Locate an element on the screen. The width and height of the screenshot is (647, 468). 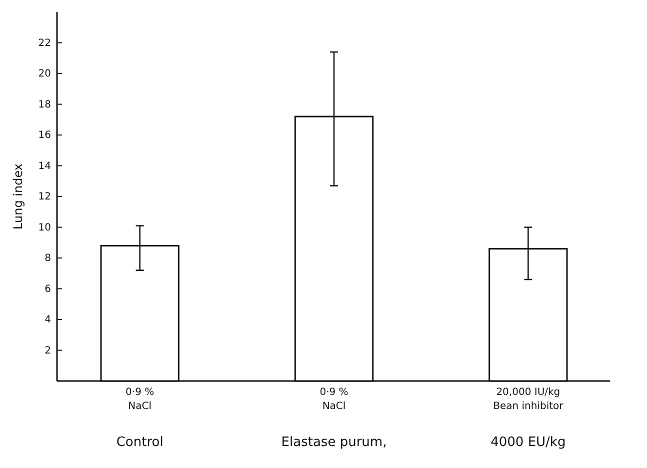
y-tick-label: 14 is located at coordinates (44, 166).